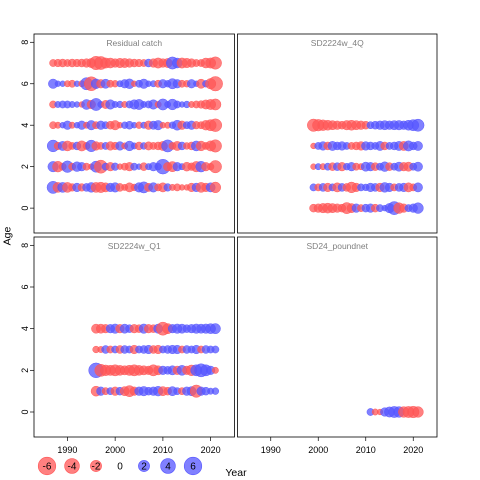  Describe the element at coordinates (236, 473) in the screenshot. I see `x-axis-label: Year` at that location.